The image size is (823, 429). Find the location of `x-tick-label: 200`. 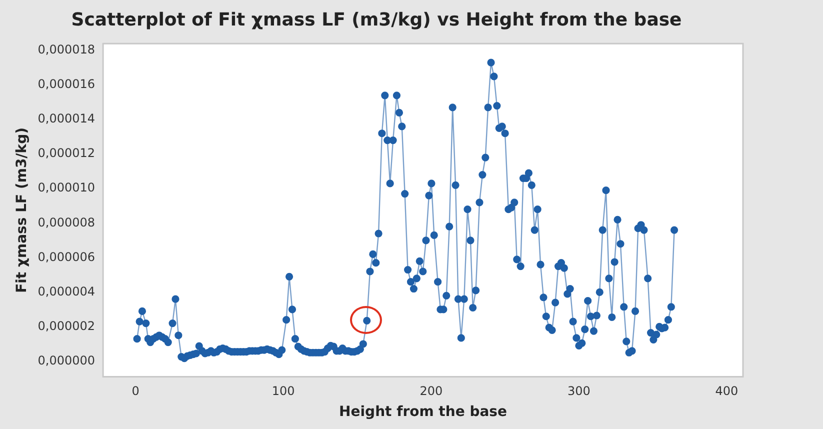

x-tick-label: 200 is located at coordinates (431, 391).